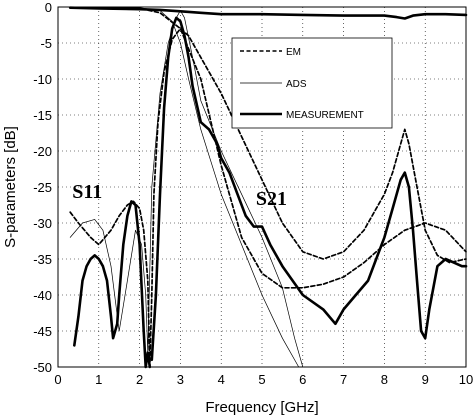 Image resolution: width=474 pixels, height=420 pixels. I want to click on y-tick-label: -50, so click(42, 367).